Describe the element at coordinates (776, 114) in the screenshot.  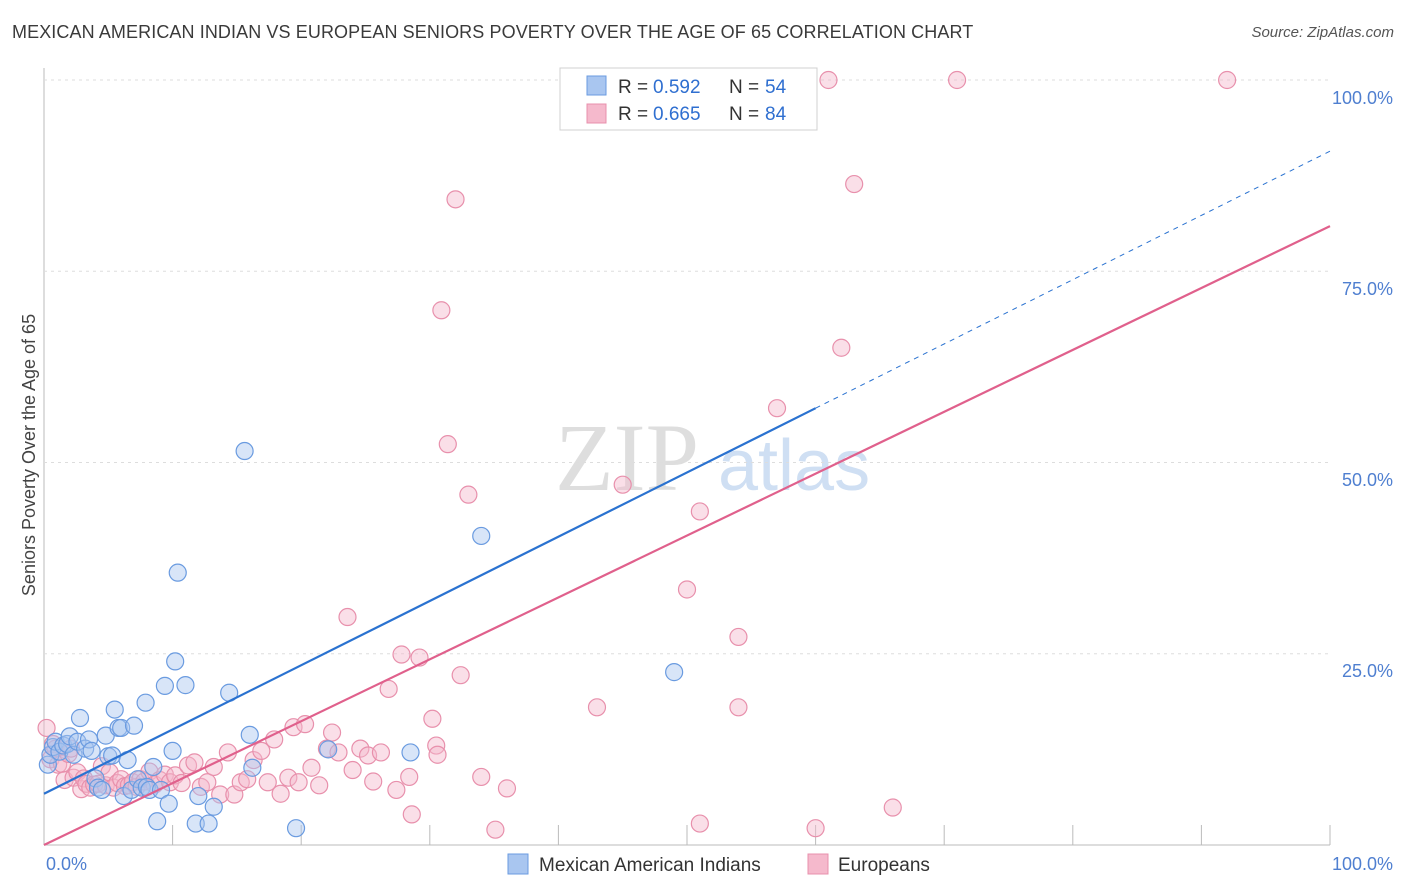
I see `legend-n-value-pink: 84` at that location.